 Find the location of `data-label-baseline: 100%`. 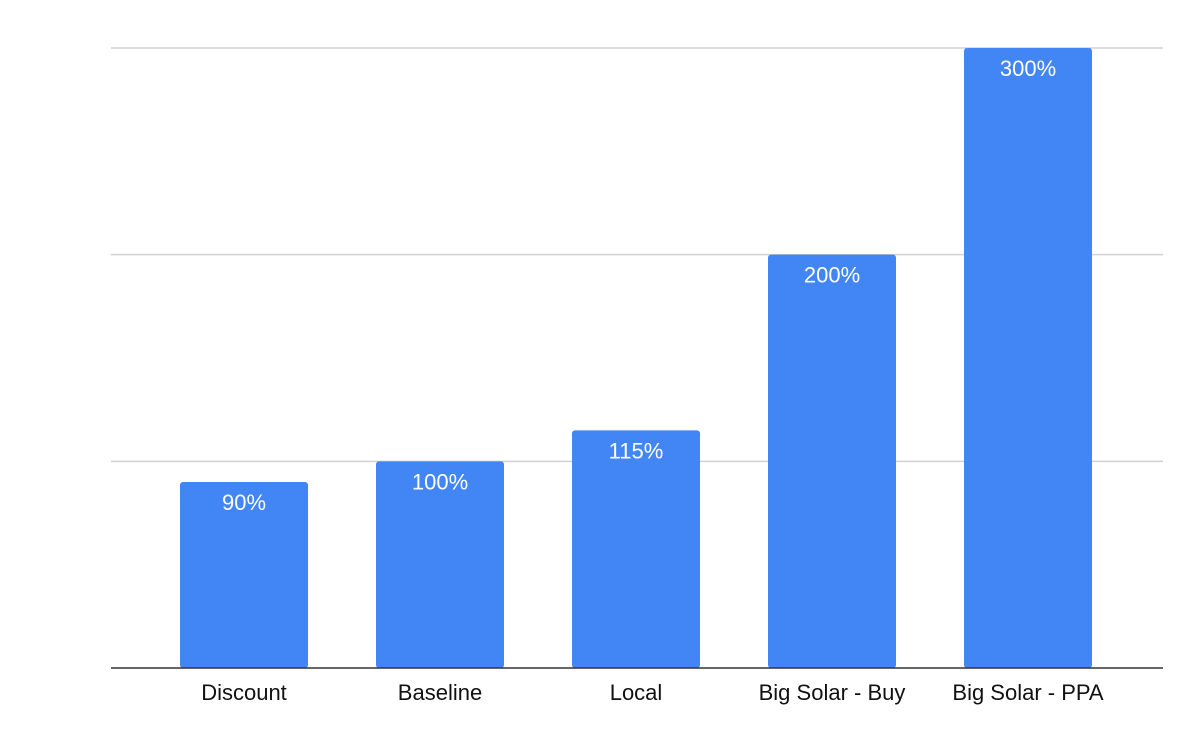

data-label-baseline: 100% is located at coordinates (440, 481).